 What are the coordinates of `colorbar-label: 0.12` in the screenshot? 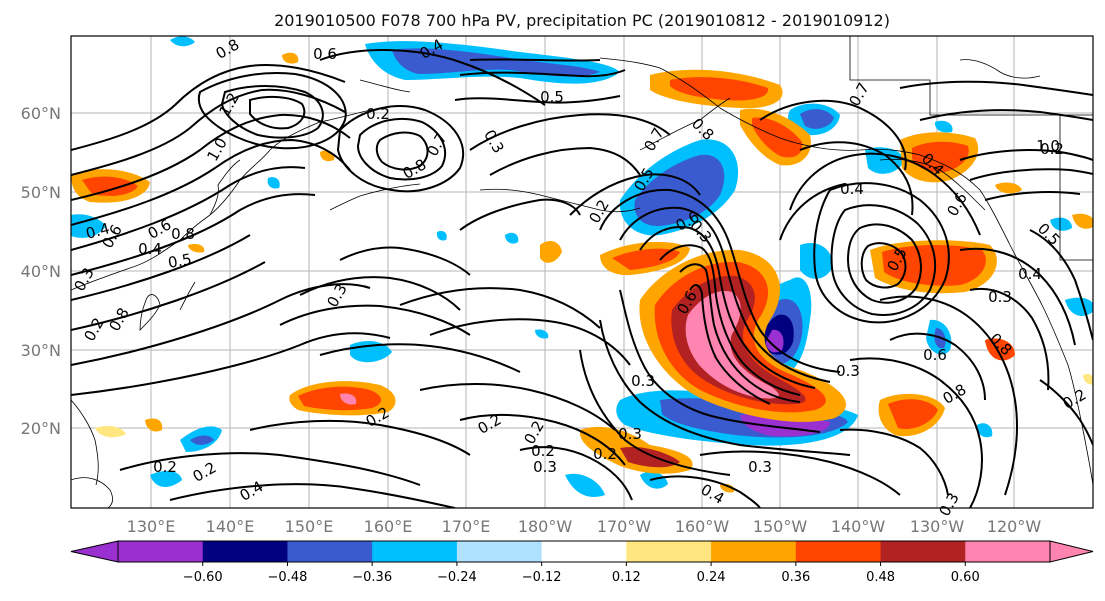 It's located at (626, 577).